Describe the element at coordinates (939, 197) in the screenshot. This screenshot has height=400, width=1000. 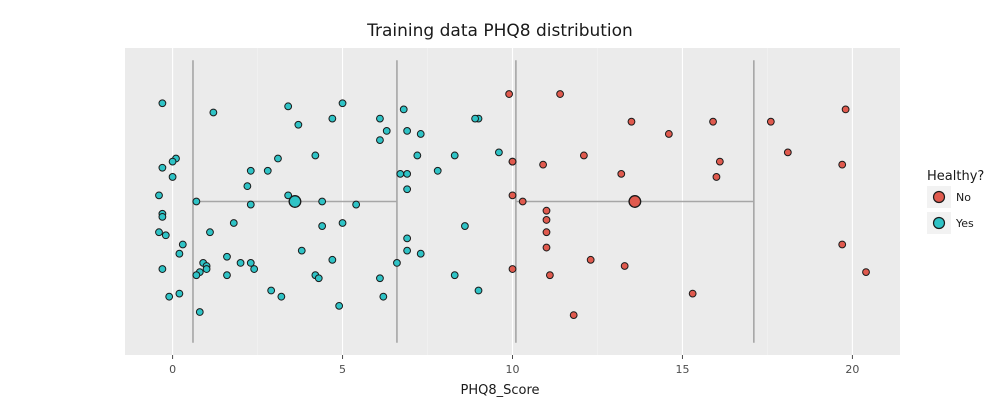
I see `legend-marker-no` at that location.